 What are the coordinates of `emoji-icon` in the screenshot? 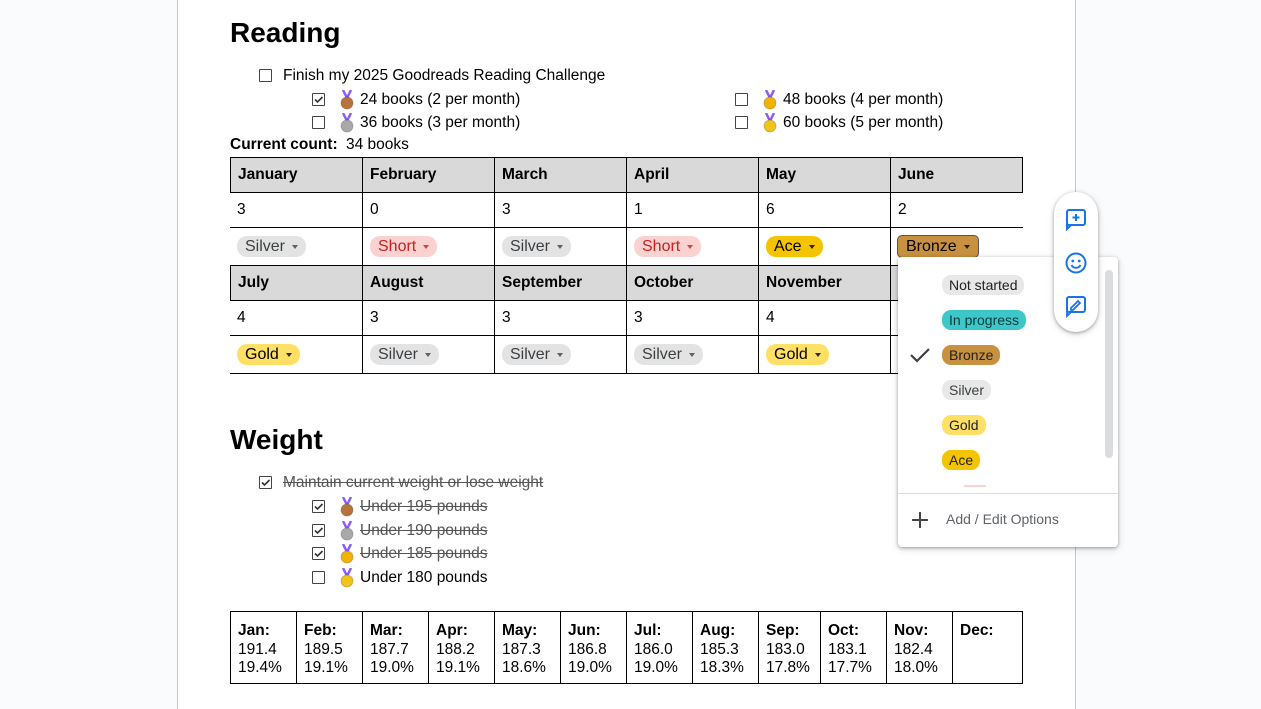 It's located at (1076, 263).